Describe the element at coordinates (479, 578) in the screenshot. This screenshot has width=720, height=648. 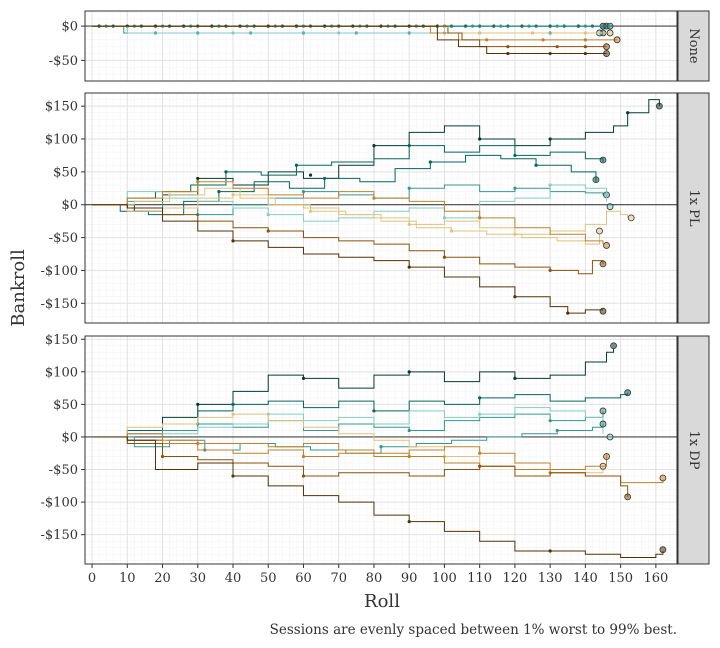
I see `x-tick-label: 110` at that location.